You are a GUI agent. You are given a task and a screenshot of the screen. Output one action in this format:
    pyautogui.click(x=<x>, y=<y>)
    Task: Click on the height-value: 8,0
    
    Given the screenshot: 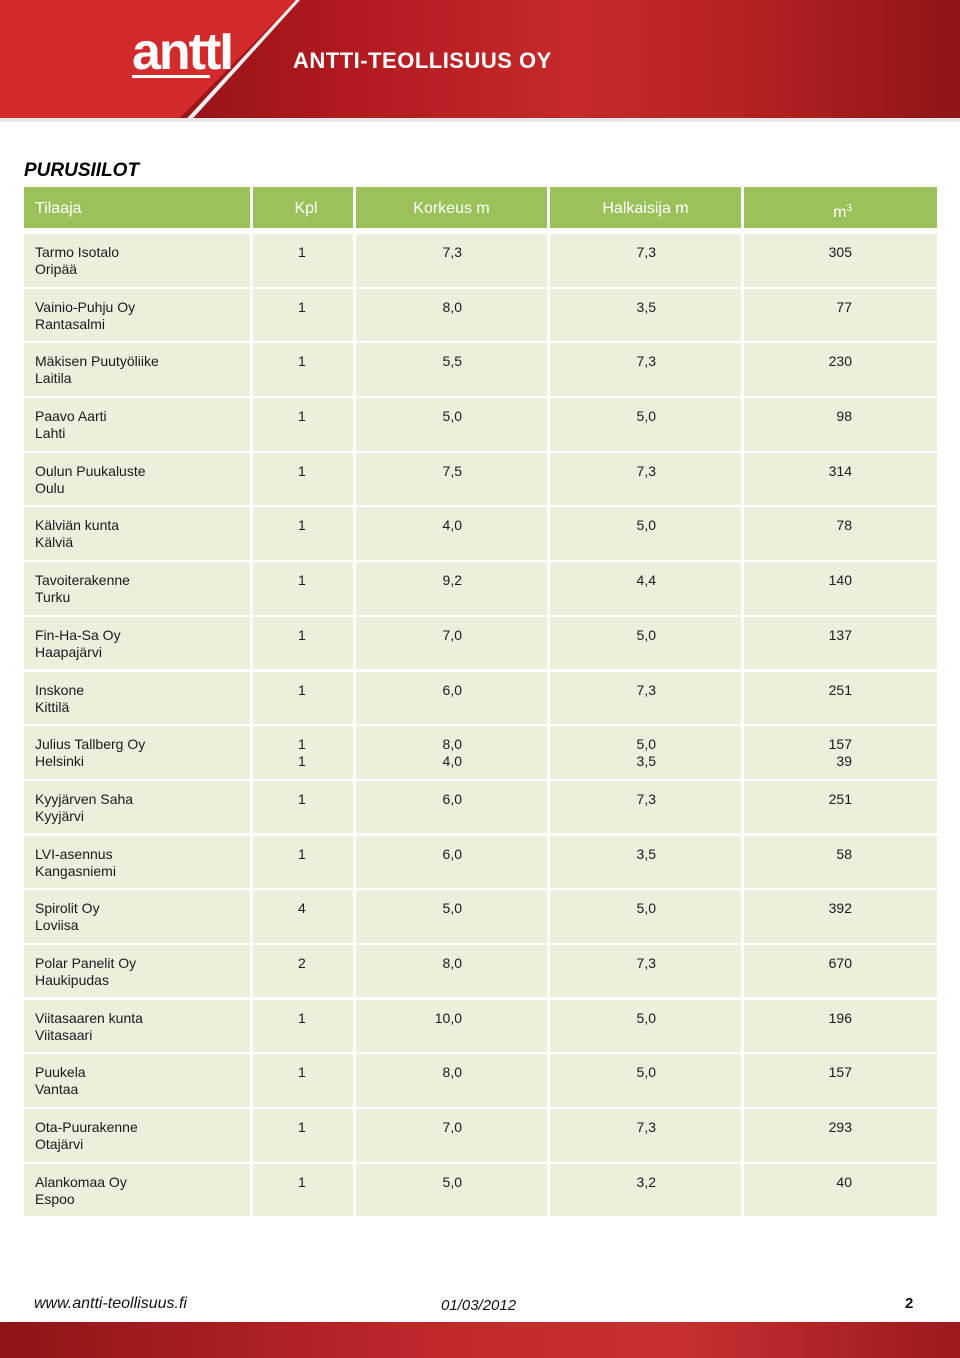 What is the action you would take?
    pyautogui.click(x=452, y=744)
    